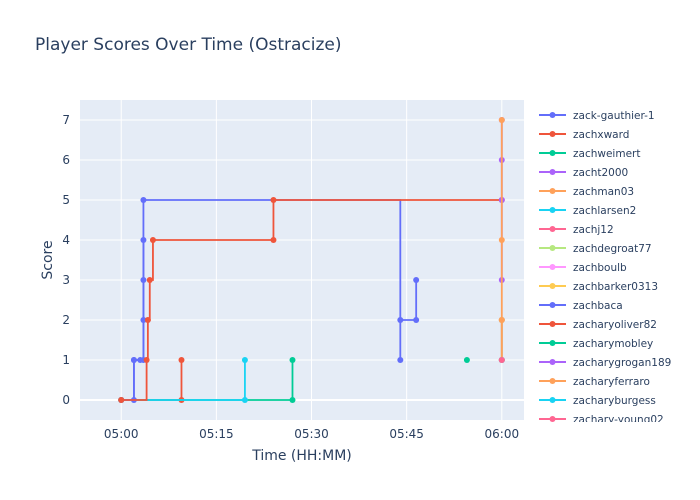  I want to click on legend-item: zachweimert, so click(589, 154).